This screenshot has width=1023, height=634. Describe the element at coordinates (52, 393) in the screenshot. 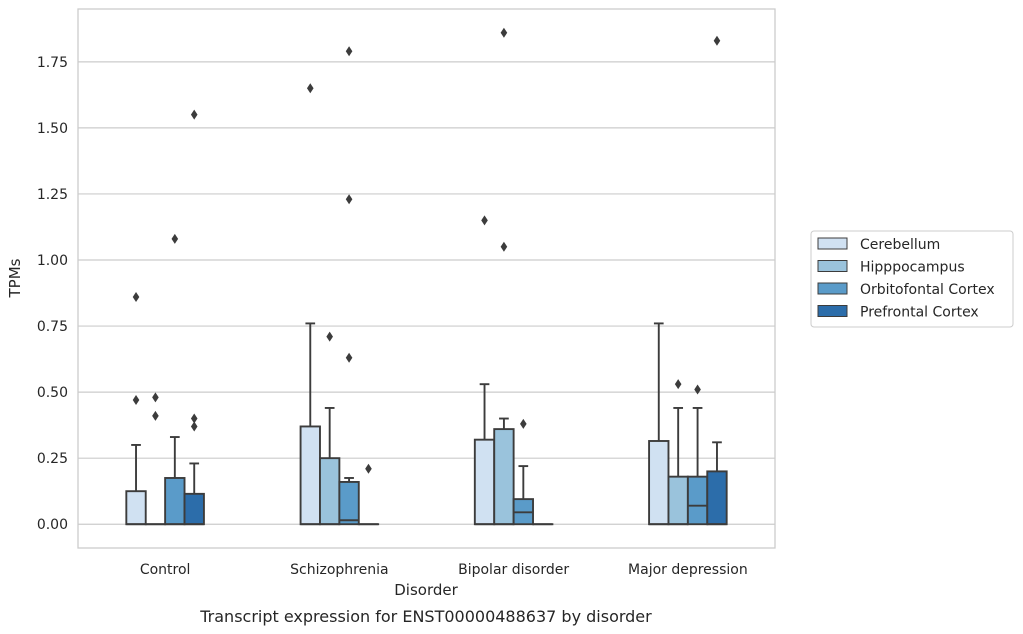

I see `y-tick-label: 0.50` at that location.